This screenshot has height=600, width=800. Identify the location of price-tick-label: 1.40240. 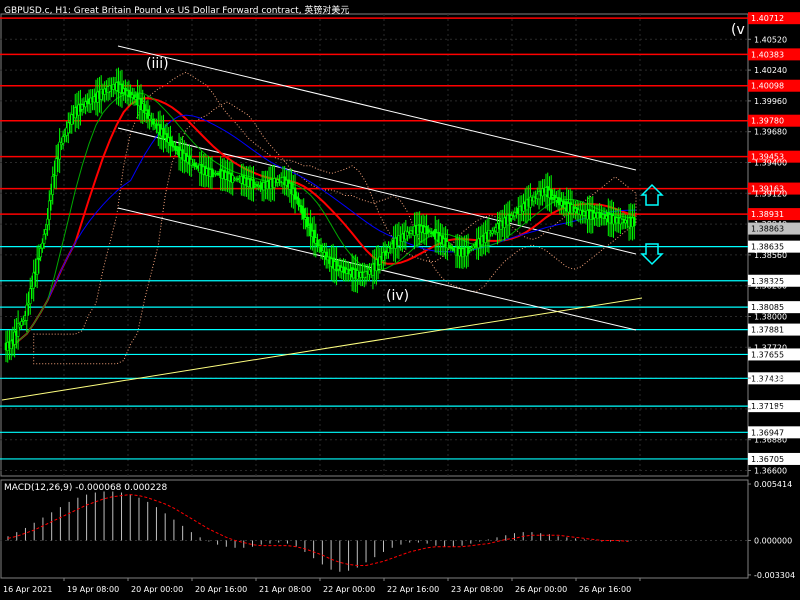
(770, 70).